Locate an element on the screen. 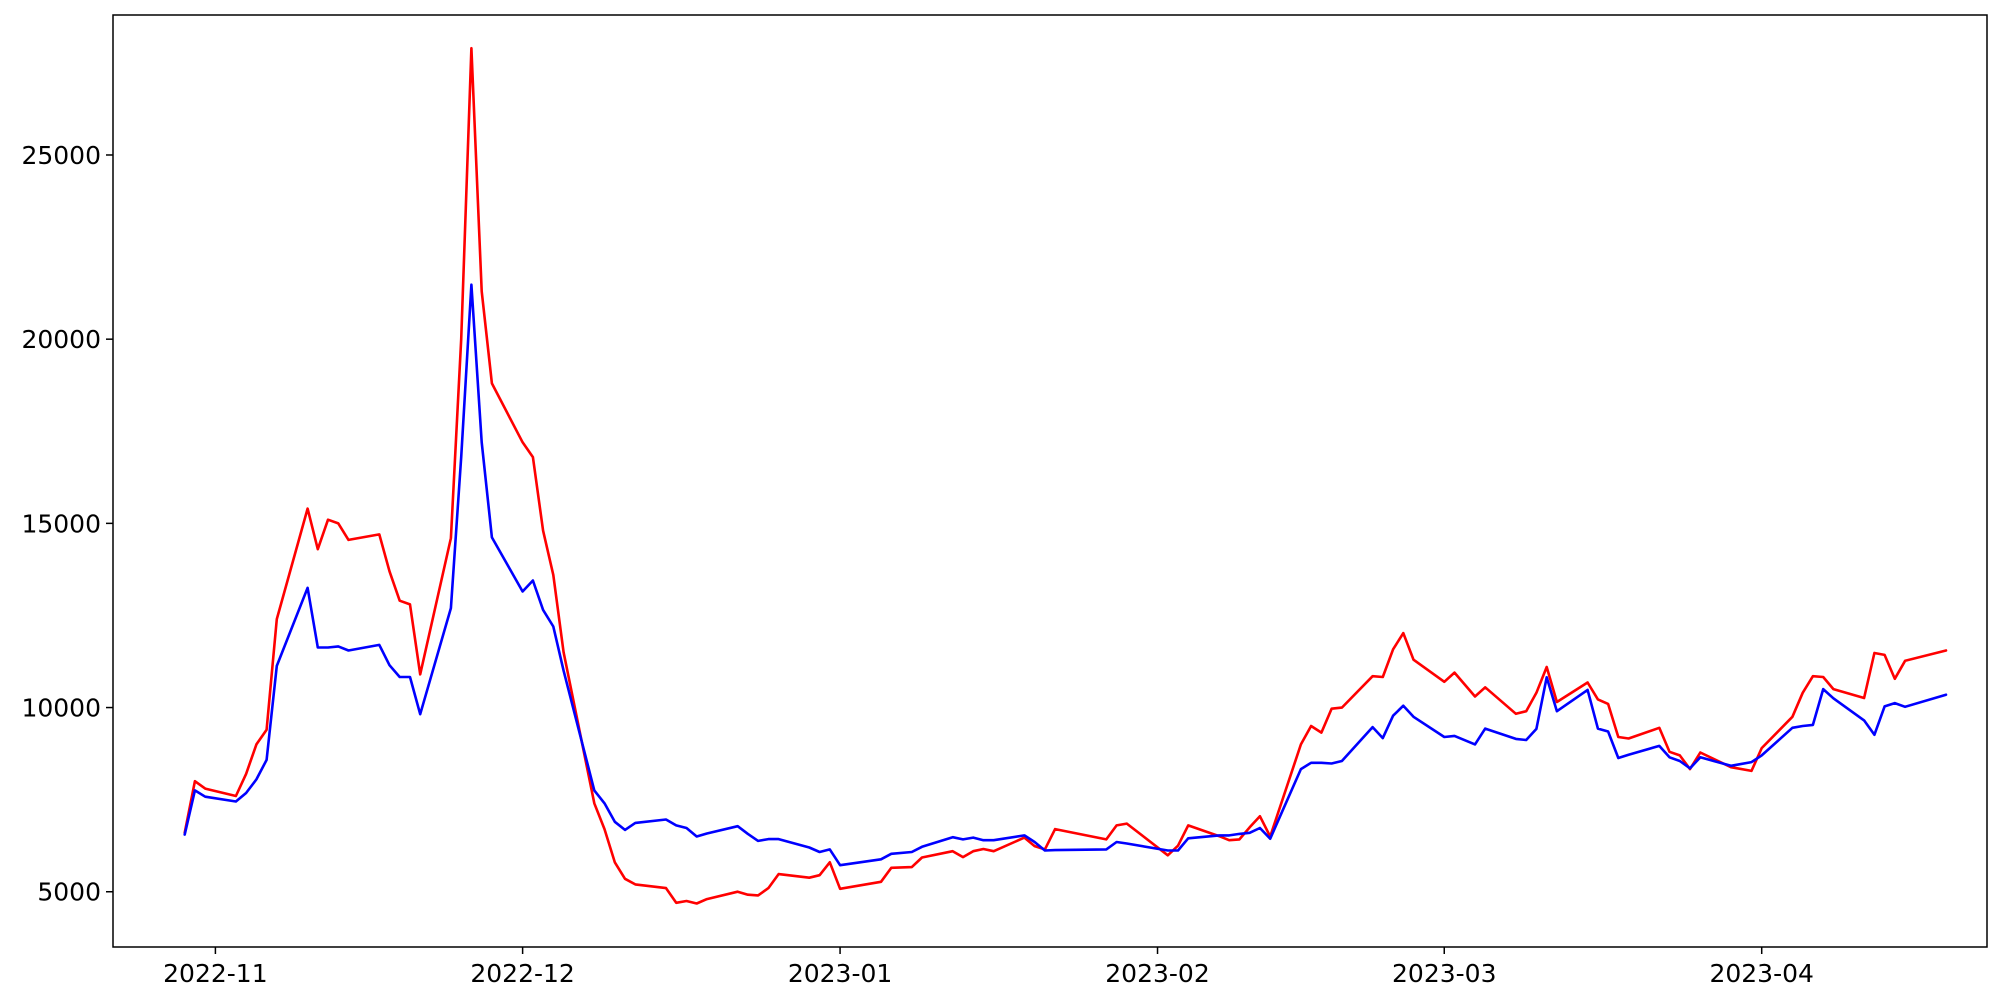 This screenshot has width=2000, height=1000. x-tick-label: 2023-03 is located at coordinates (1444, 973).